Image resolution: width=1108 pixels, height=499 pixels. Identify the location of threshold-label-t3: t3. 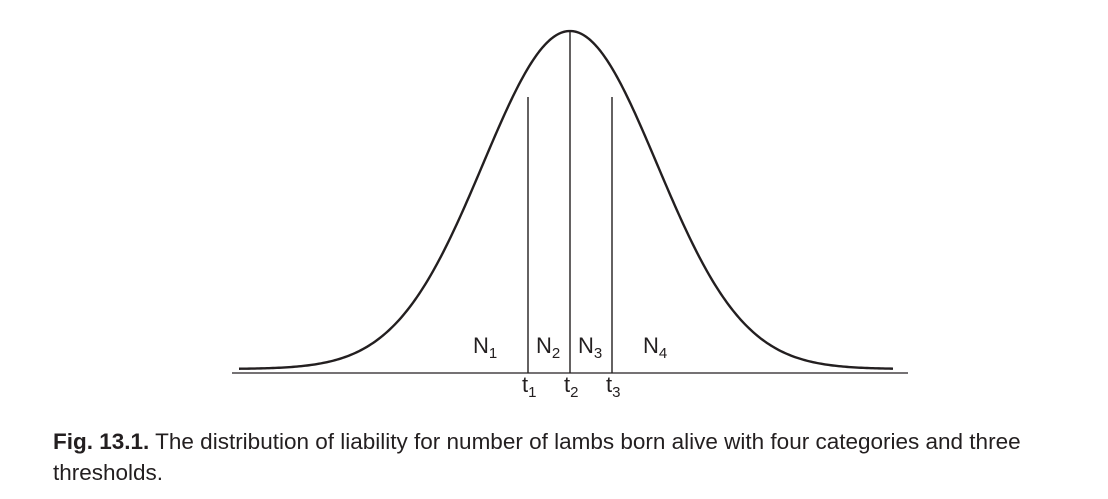
(613, 386).